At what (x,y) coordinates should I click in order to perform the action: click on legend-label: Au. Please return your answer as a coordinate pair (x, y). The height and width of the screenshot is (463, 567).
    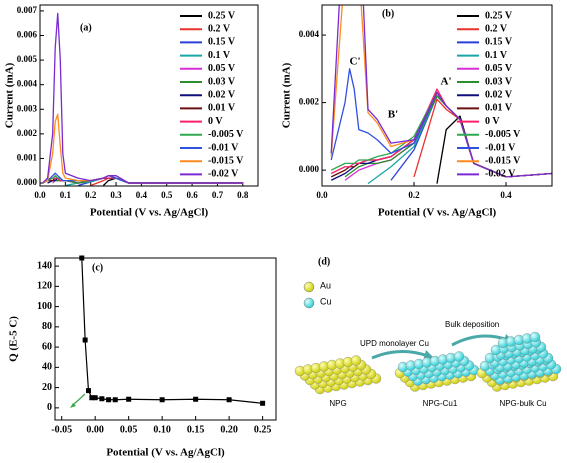
    Looking at the image, I should click on (325, 285).